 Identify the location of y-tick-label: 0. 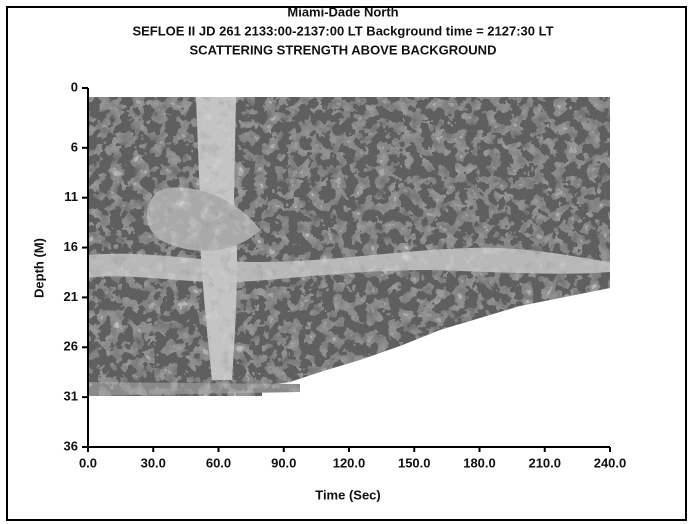
(74, 86).